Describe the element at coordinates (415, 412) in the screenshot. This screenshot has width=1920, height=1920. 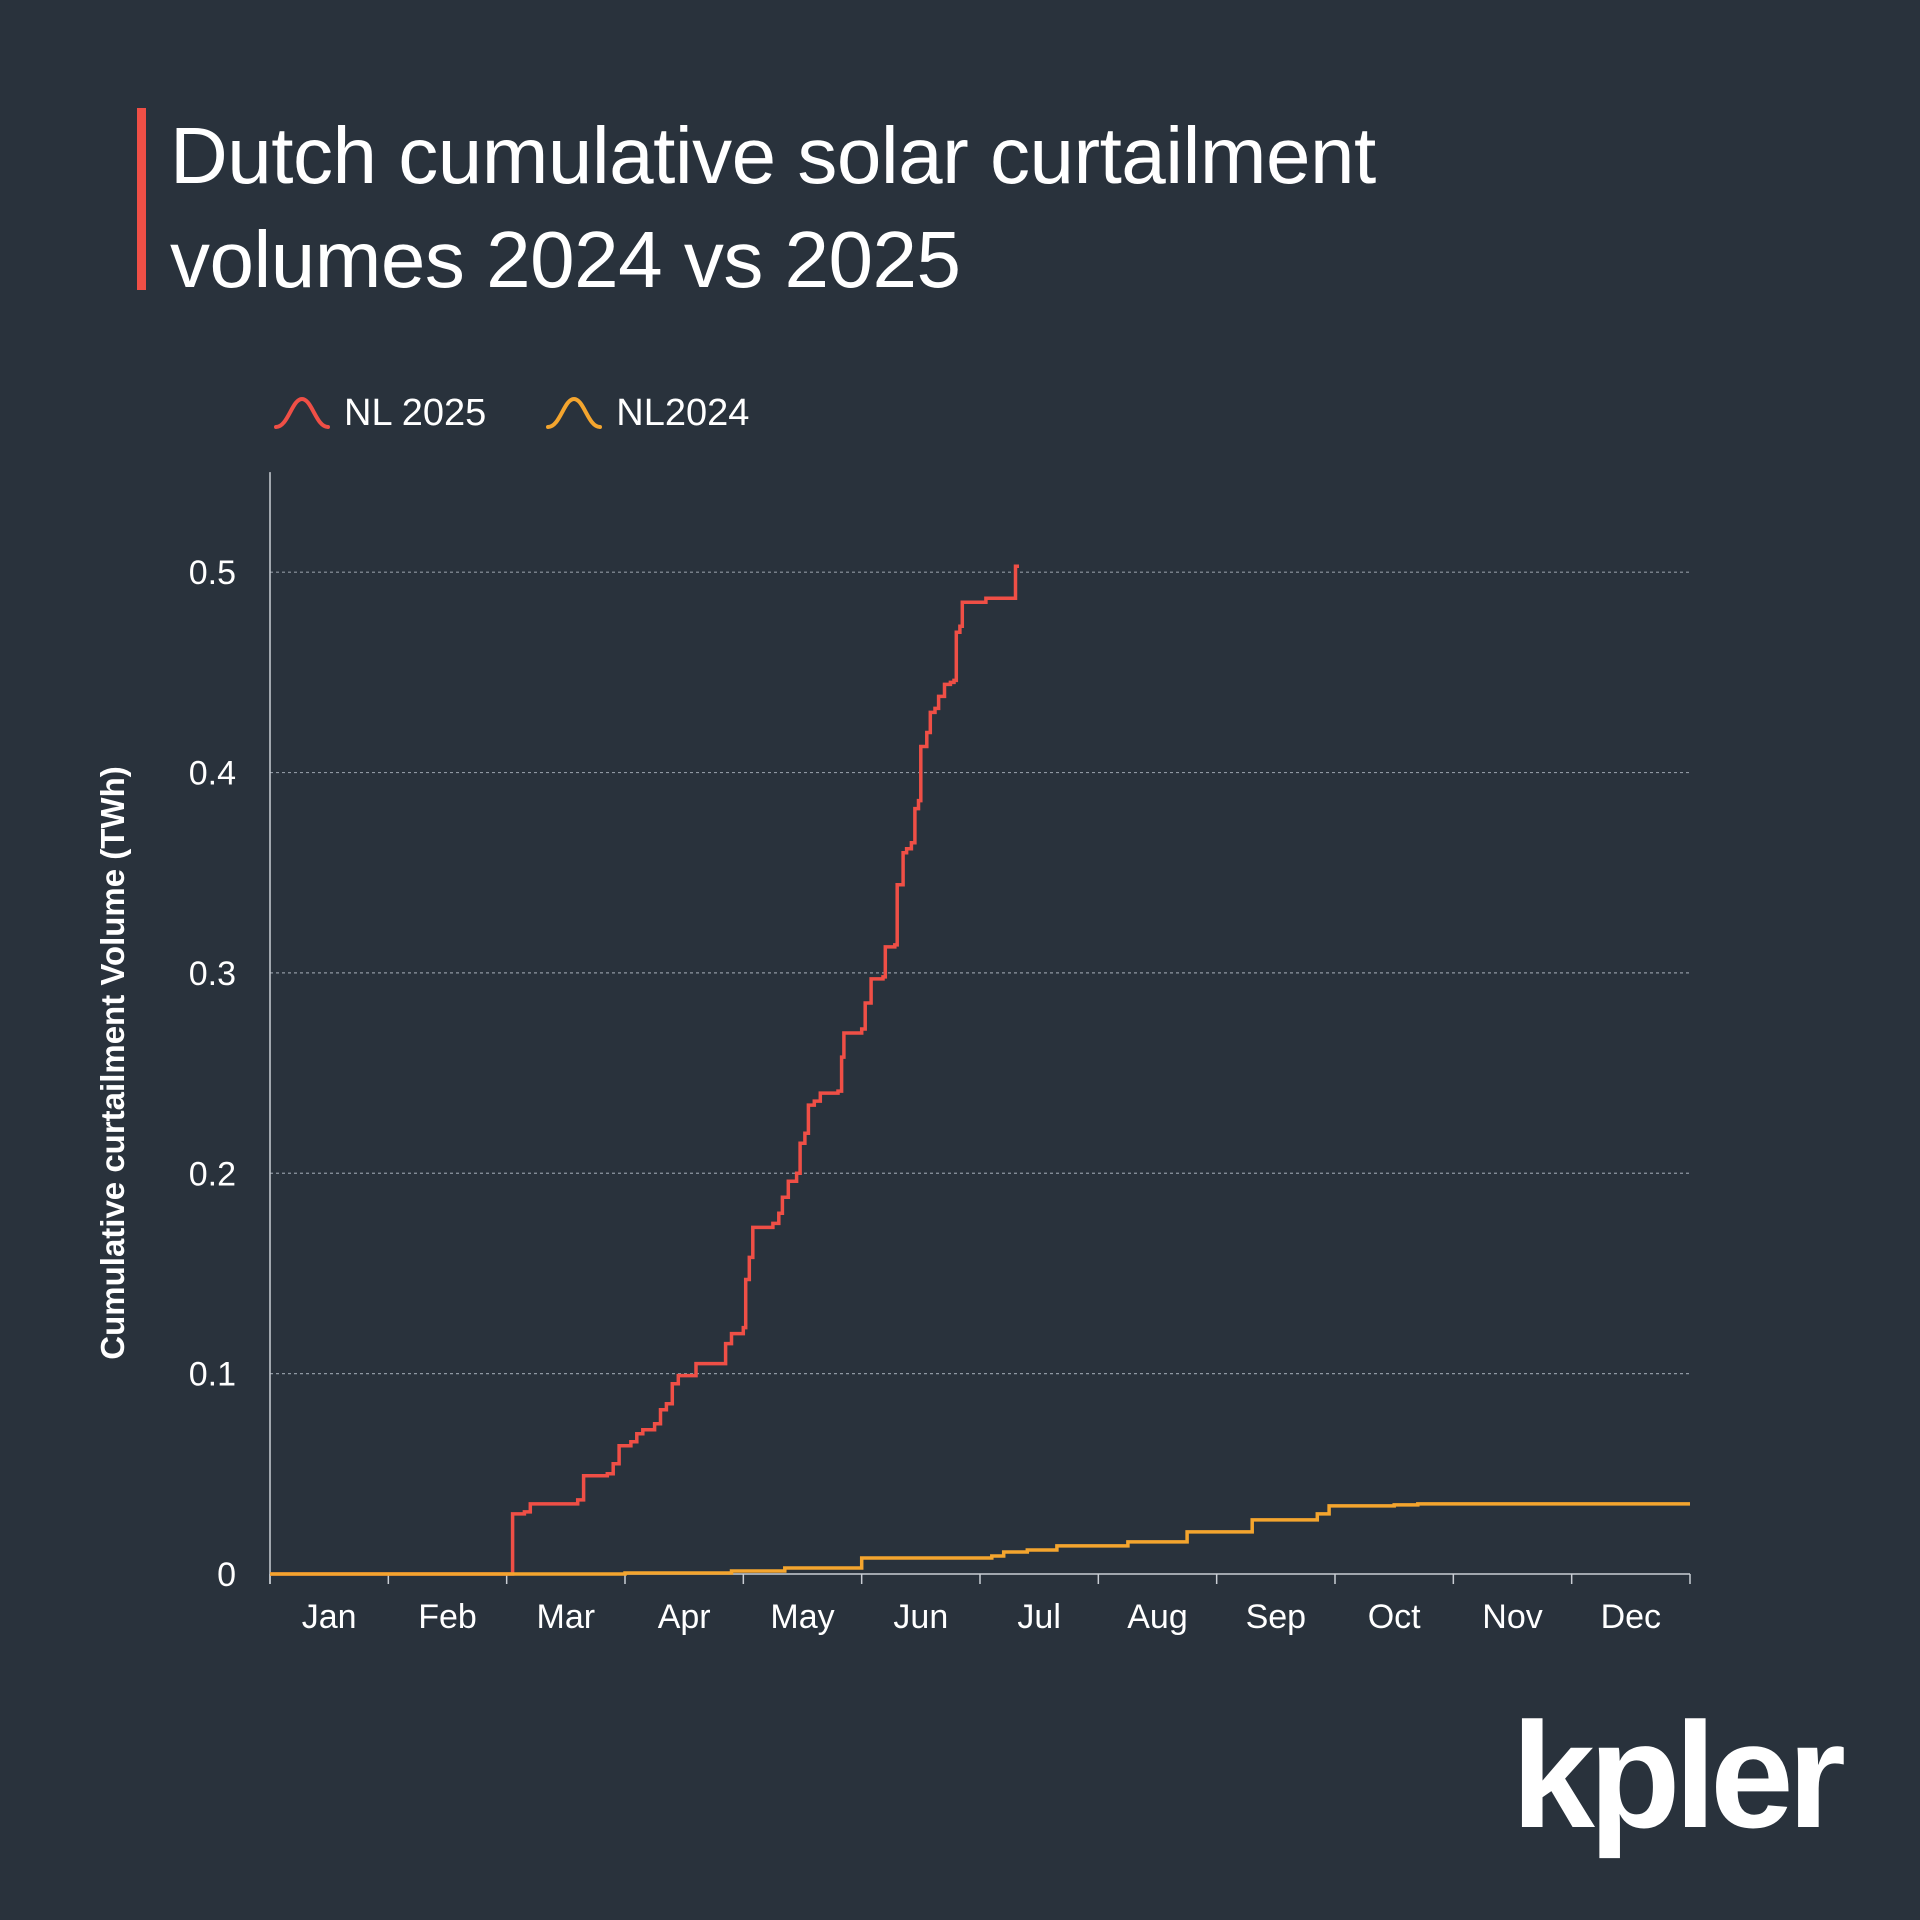
I see `legend-label: NL 2025` at that location.